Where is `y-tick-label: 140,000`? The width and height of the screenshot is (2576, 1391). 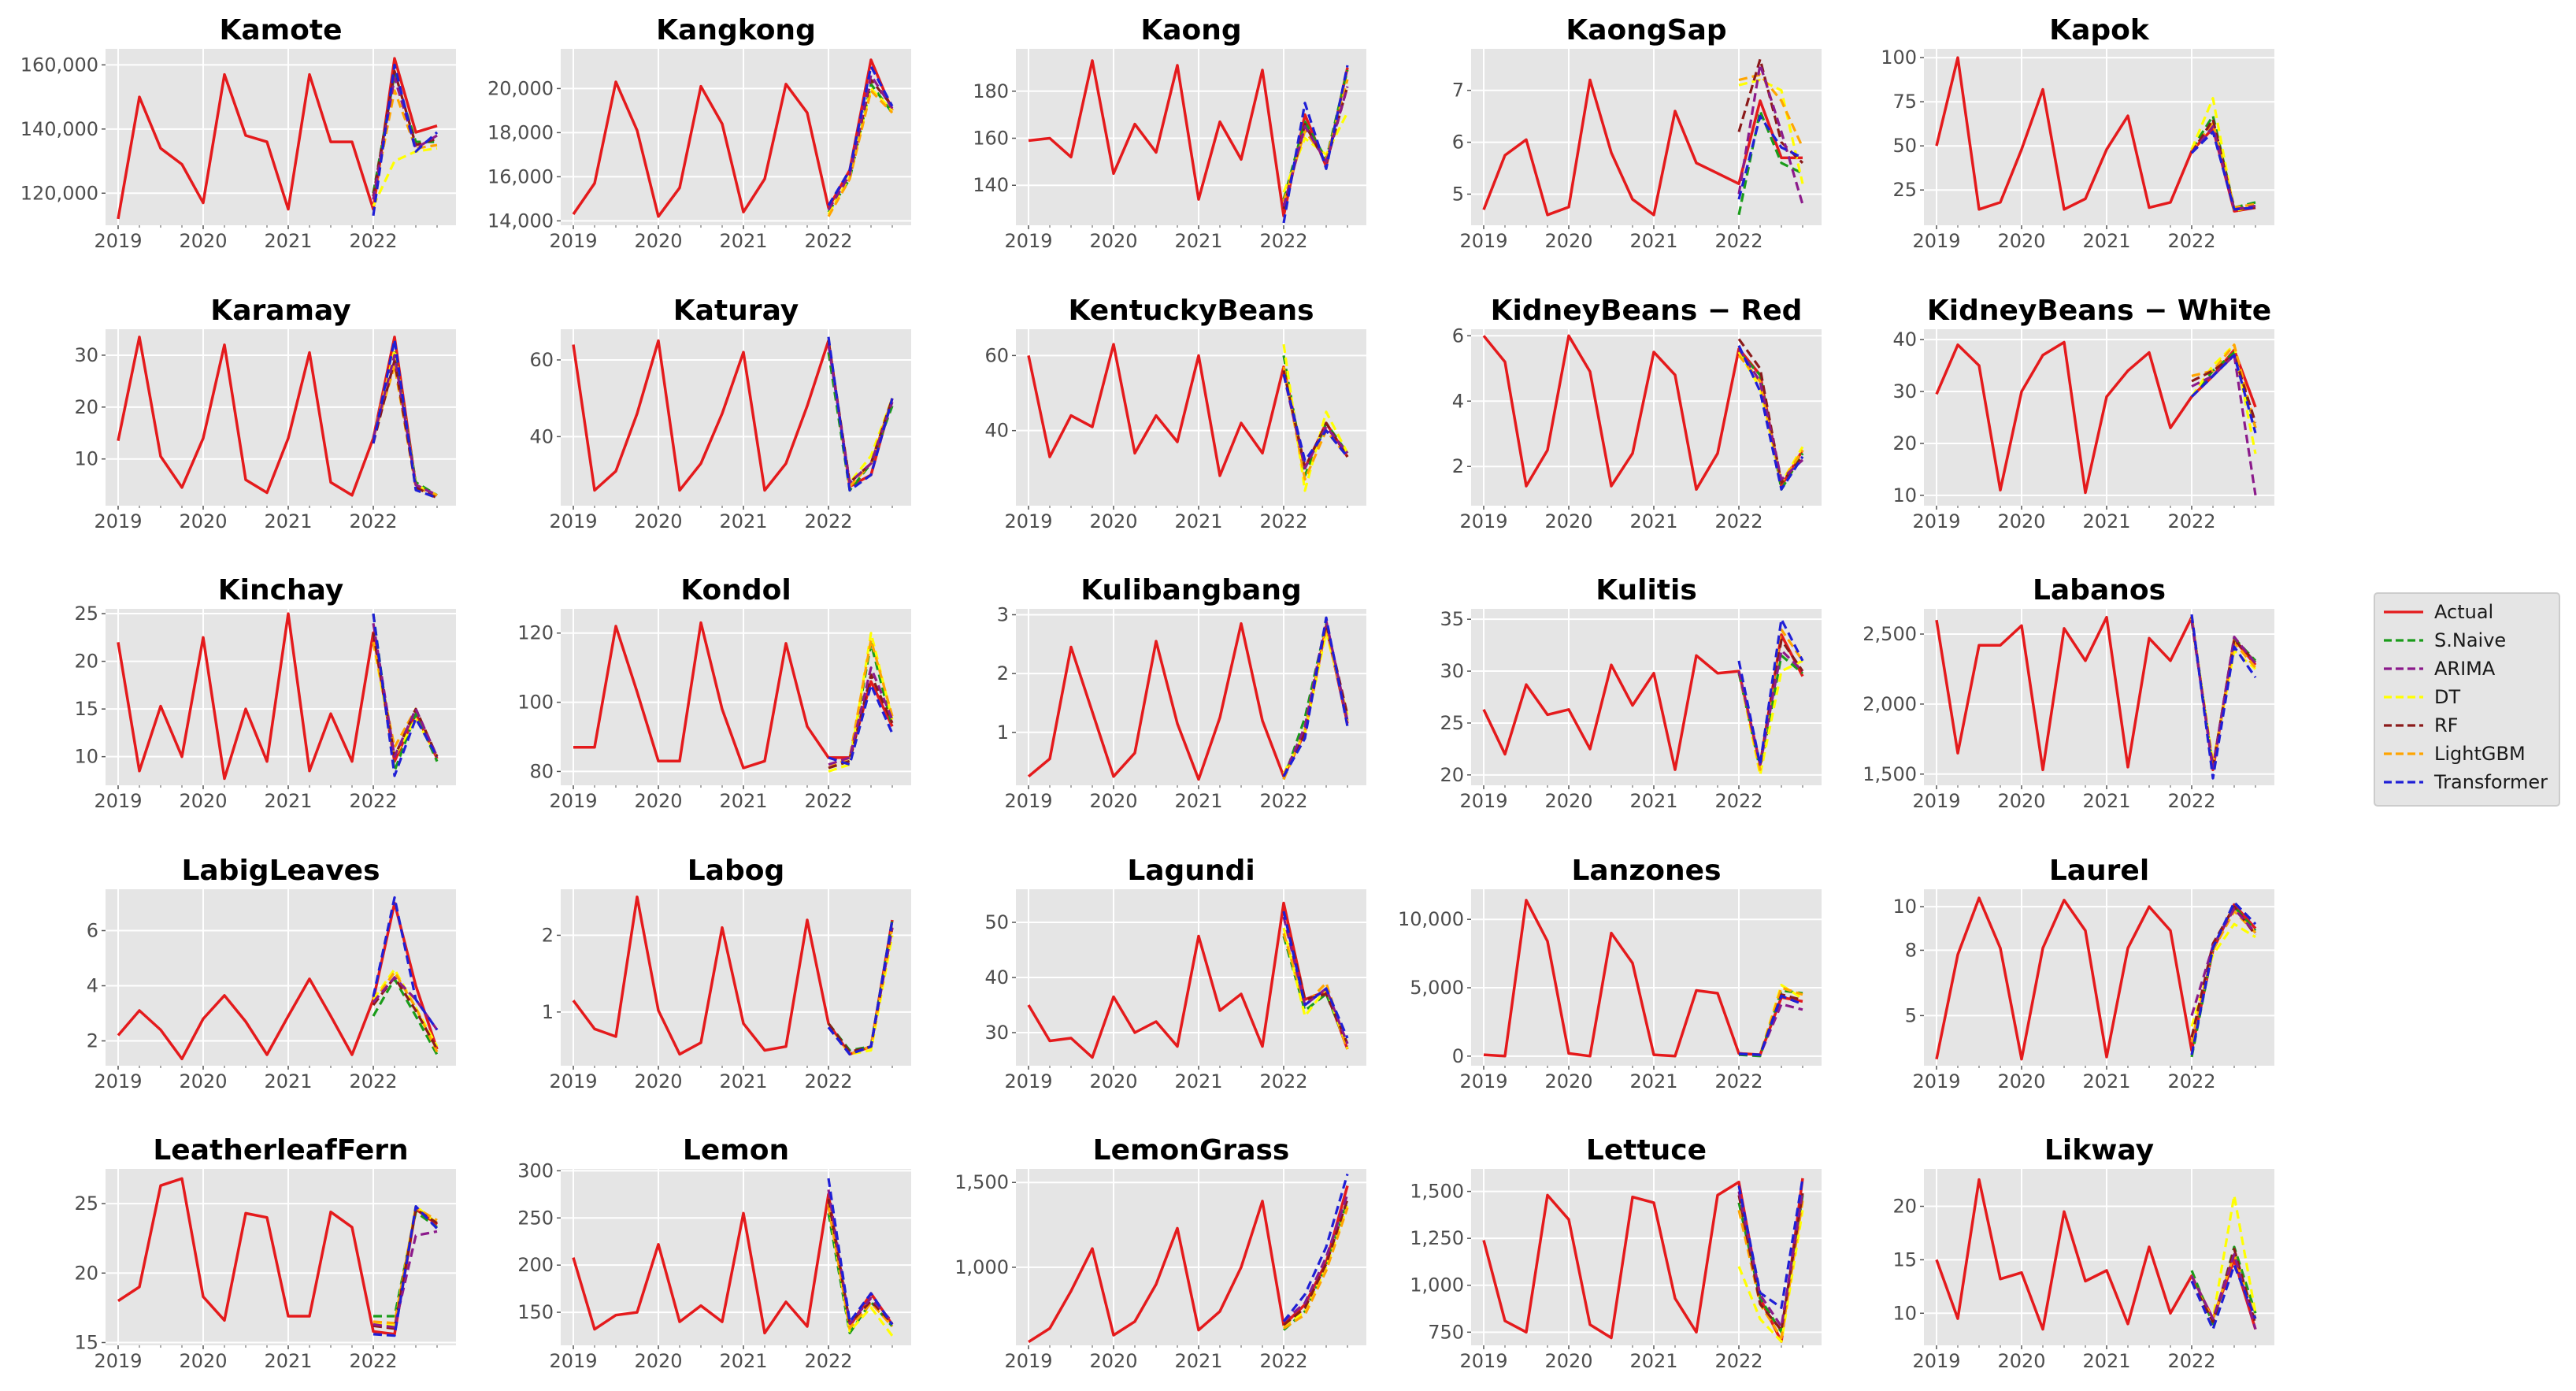 y-tick-label: 140,000 is located at coordinates (59, 129).